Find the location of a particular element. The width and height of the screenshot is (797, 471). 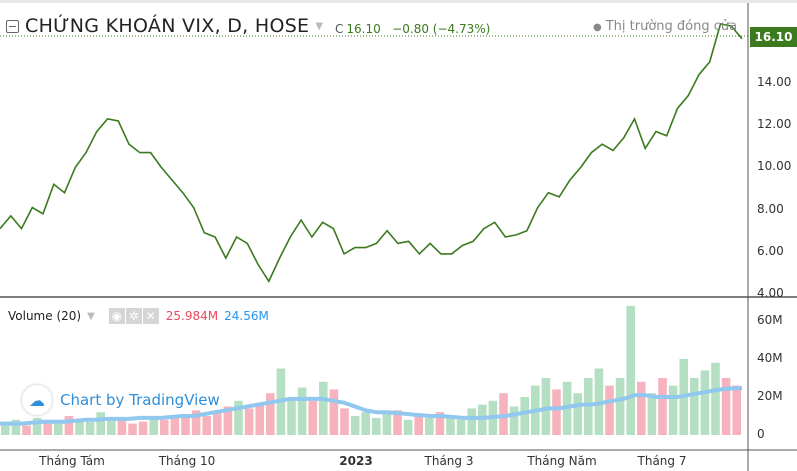

collapse-icon is located at coordinates (12, 26).